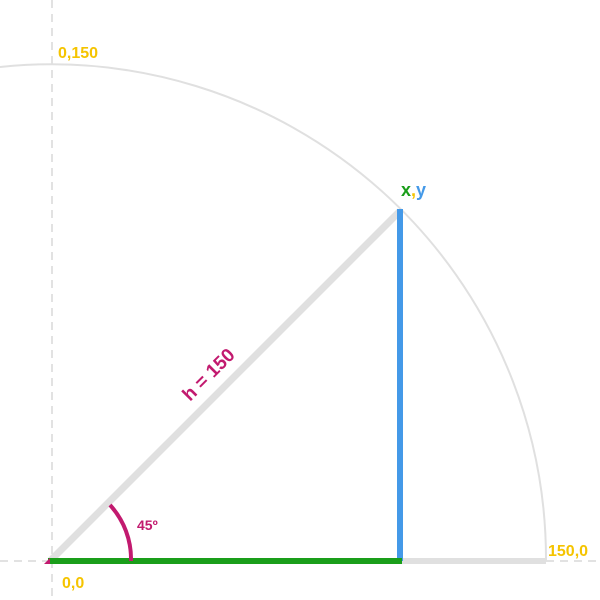  Describe the element at coordinates (406, 190) in the screenshot. I see `point-label-x: x` at that location.